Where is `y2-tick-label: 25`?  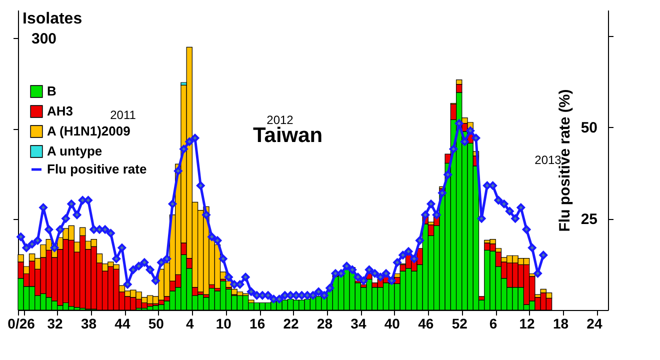
y2-tick-label: 25 is located at coordinates (589, 219).